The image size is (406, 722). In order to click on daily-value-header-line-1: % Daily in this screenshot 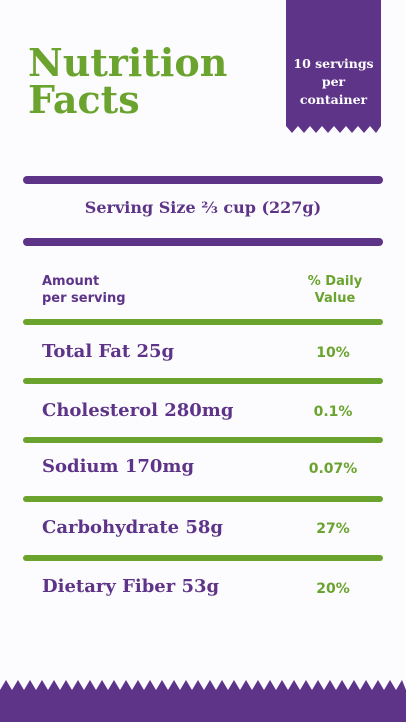, I will do `click(335, 281)`.